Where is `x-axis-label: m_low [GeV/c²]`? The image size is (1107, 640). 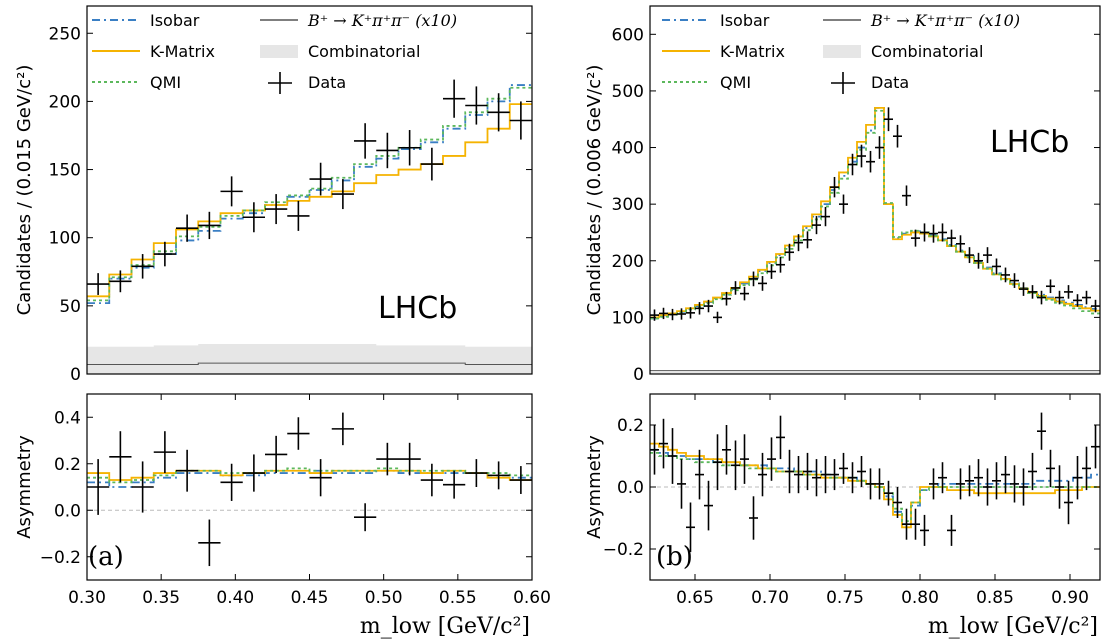
x-axis-label: m_low [GeV/c²] is located at coordinates (445, 626).